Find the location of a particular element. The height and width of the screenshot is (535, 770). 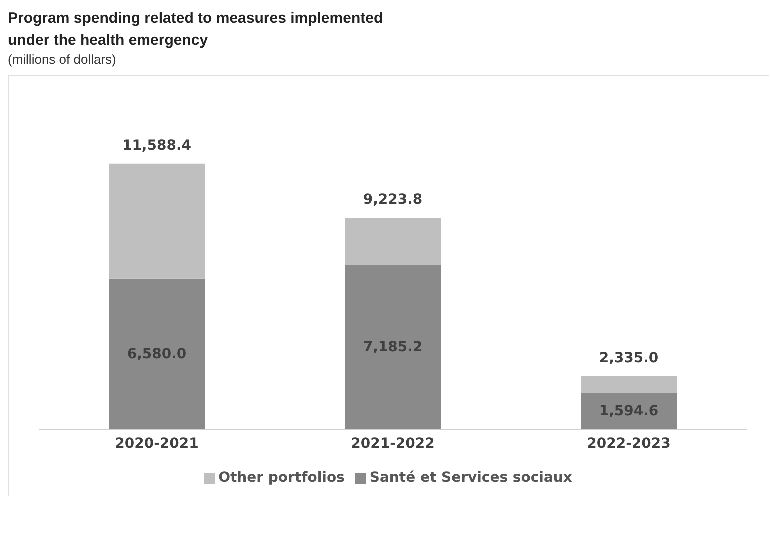

data-label: 6,580.0 is located at coordinates (157, 354).